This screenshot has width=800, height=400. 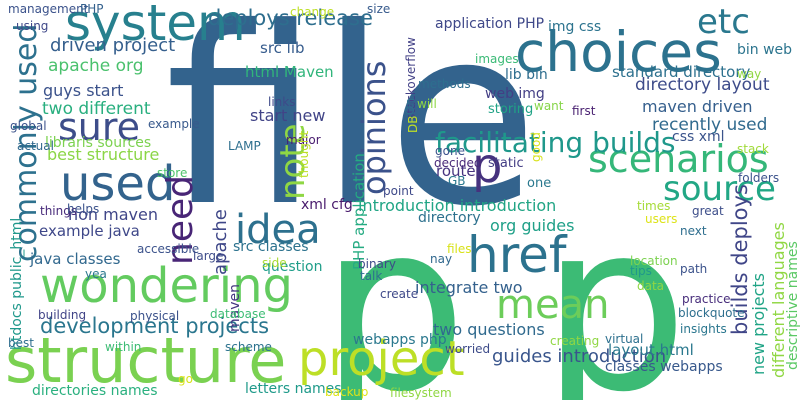 What do you see at coordinates (706, 299) in the screenshot?
I see `word-81: practice` at bounding box center [706, 299].